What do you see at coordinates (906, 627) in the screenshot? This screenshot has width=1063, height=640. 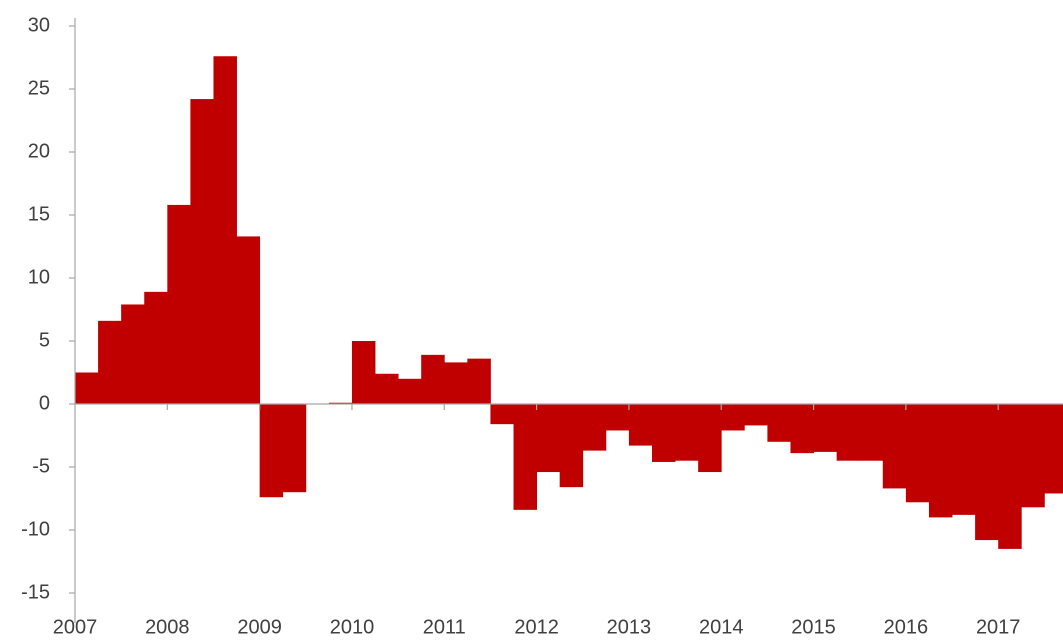 I see `x-tick-label: 2016` at bounding box center [906, 627].